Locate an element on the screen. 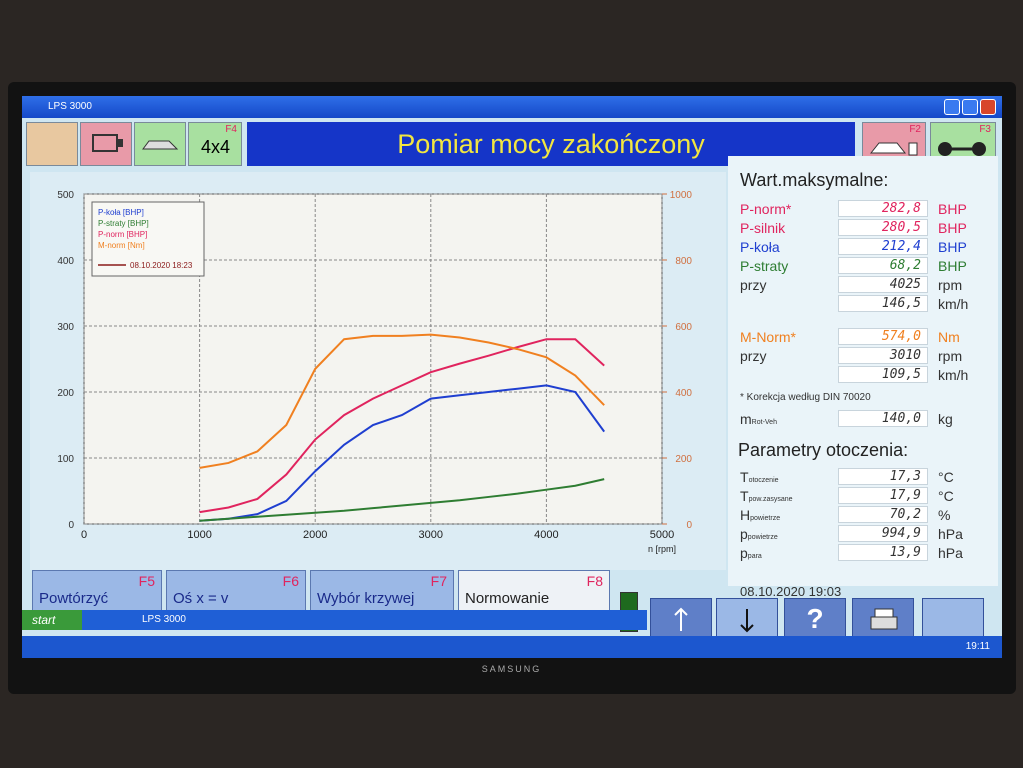 This screenshot has height=768, width=1023. 4x4-button: F4 4x4 is located at coordinates (215, 144).